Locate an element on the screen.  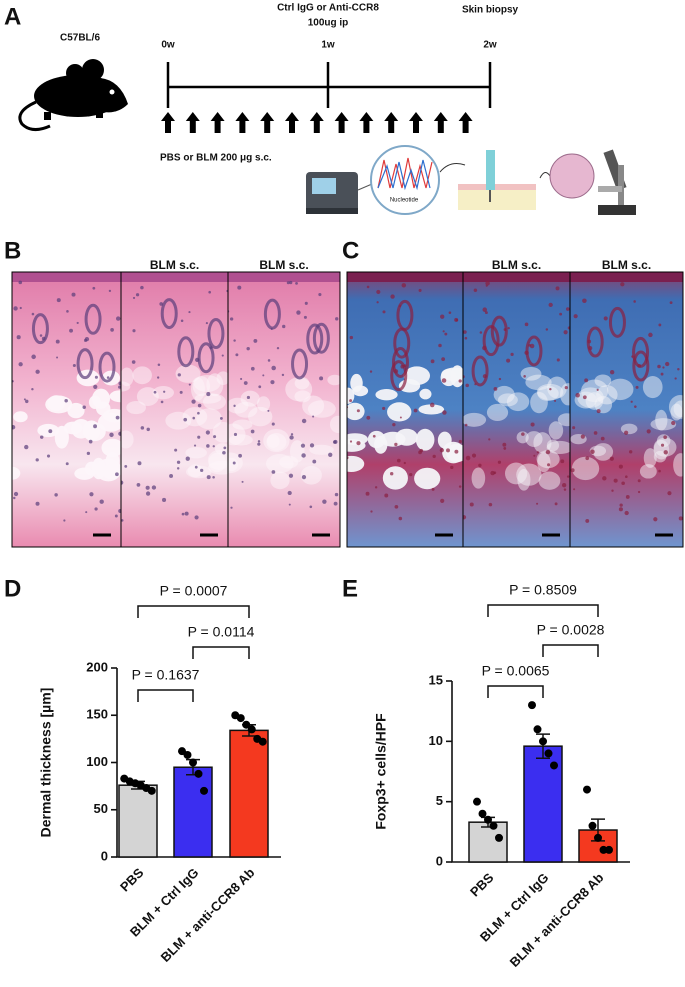
lab-icons: Nucleotide is located at coordinates (471, 180).